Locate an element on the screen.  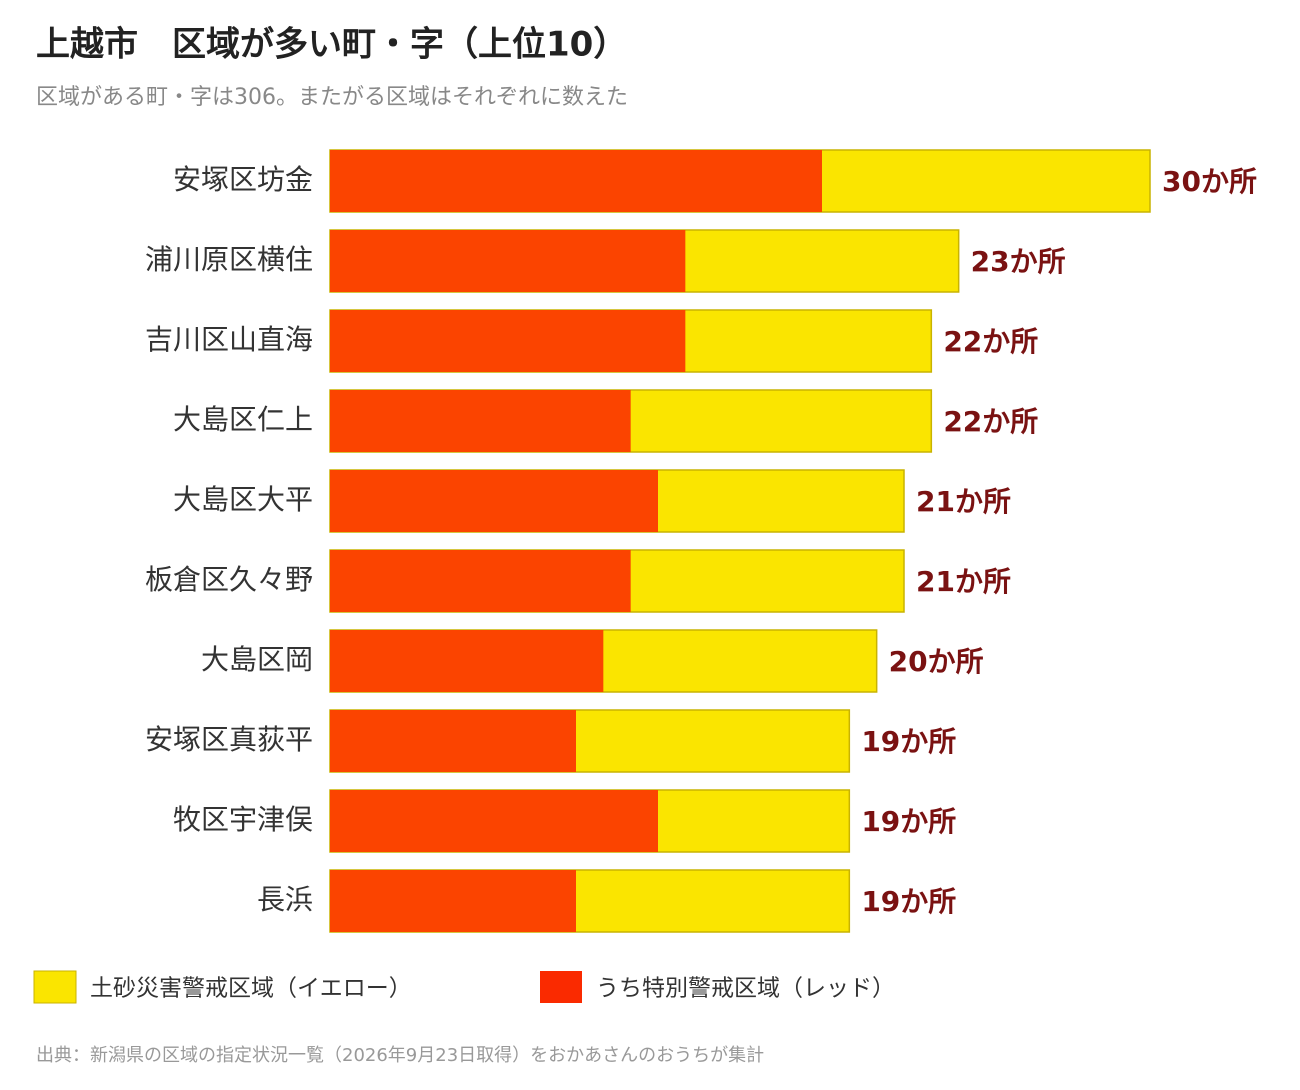
y-tick-label: 大島区岡 is located at coordinates (257, 659).